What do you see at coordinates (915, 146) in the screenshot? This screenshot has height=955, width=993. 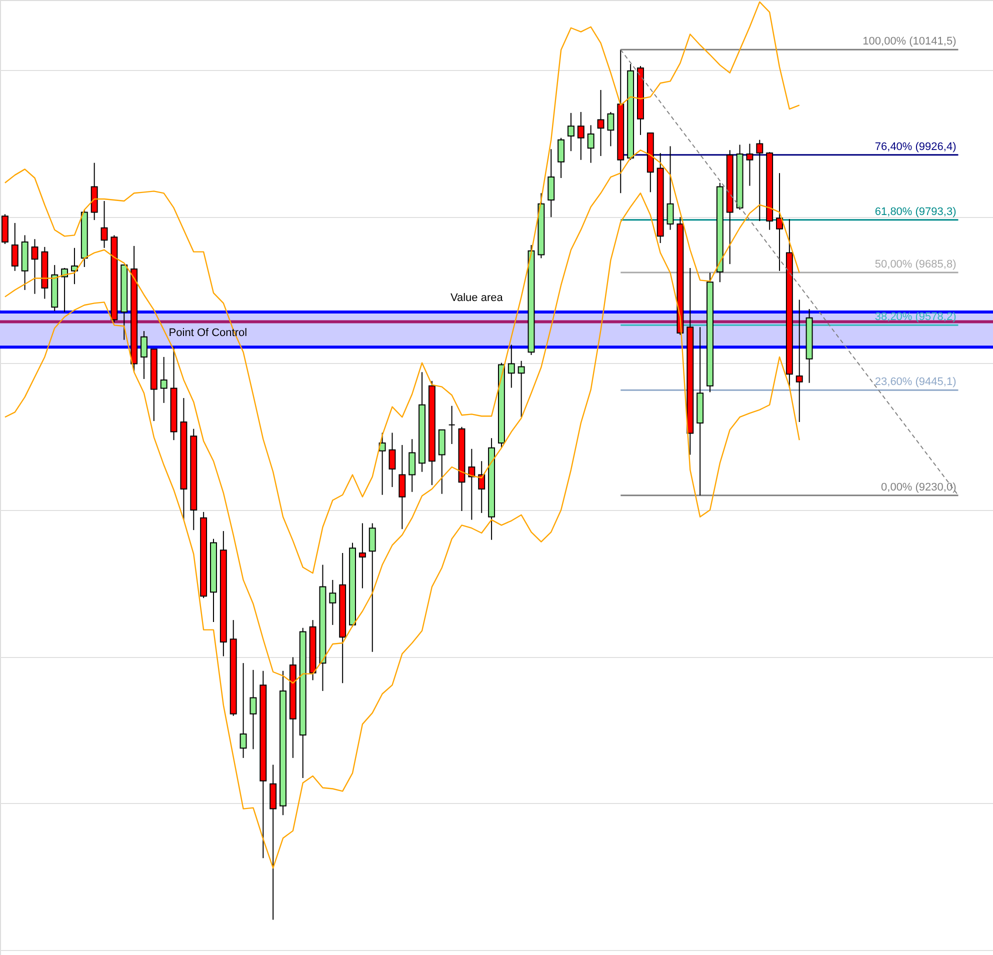 I see `ref-line-label: 76,40% (9926,4)` at bounding box center [915, 146].